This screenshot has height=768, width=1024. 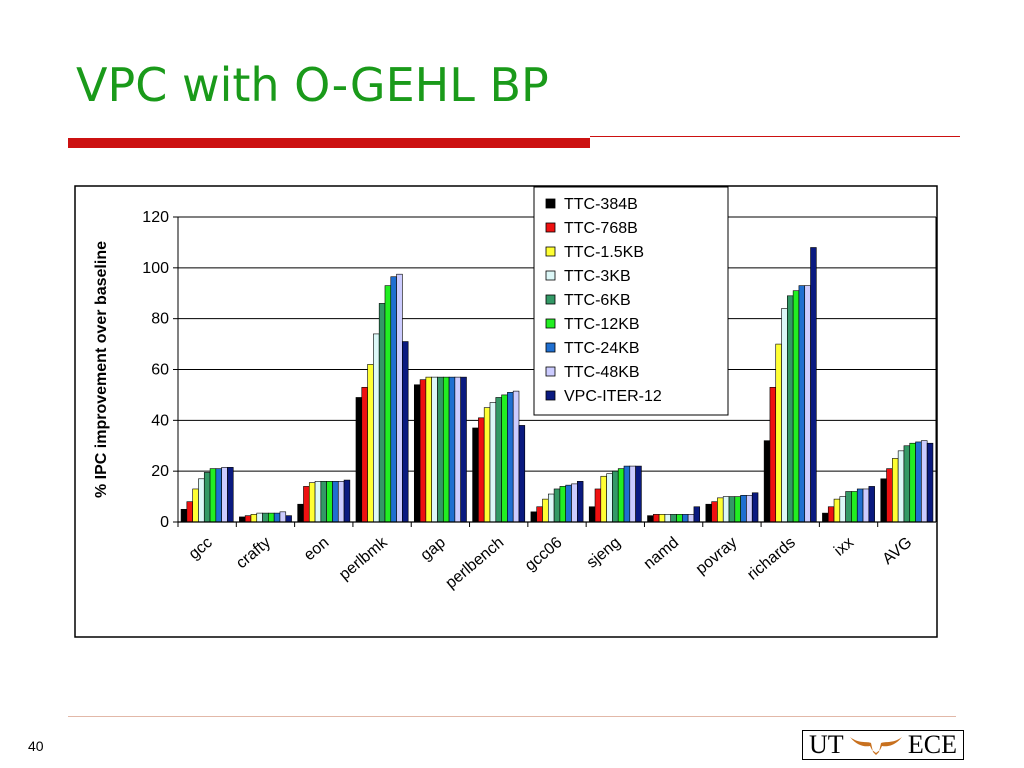 What do you see at coordinates (155, 217) in the screenshot?
I see `y-tick-label: 120` at bounding box center [155, 217].